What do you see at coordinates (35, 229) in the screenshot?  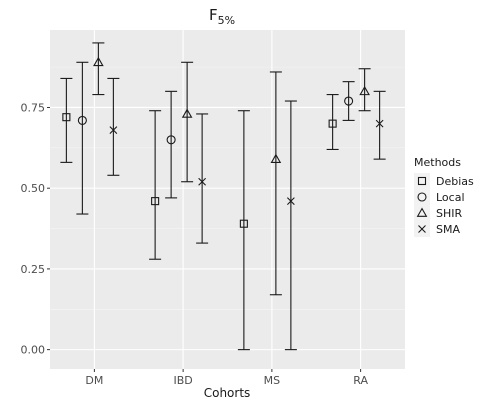 I see `y-axis: 0.00 0.25 0.50 0.75` at bounding box center [35, 229].